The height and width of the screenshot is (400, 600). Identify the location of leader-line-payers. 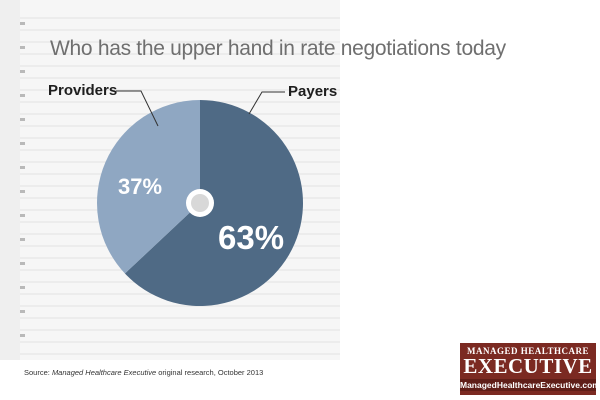
(266, 103).